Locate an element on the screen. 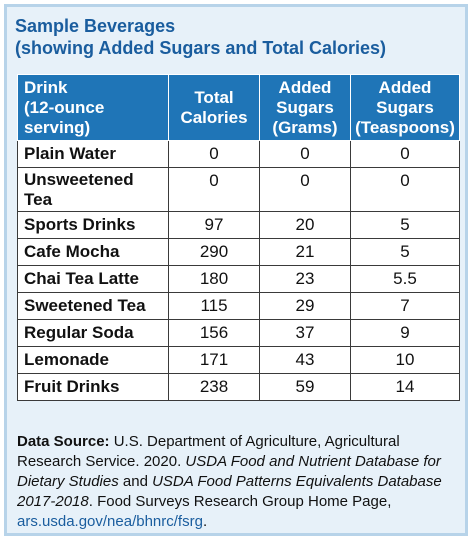 This screenshot has width=474, height=542. drink-cell: Fruit Drinks is located at coordinates (93, 387).